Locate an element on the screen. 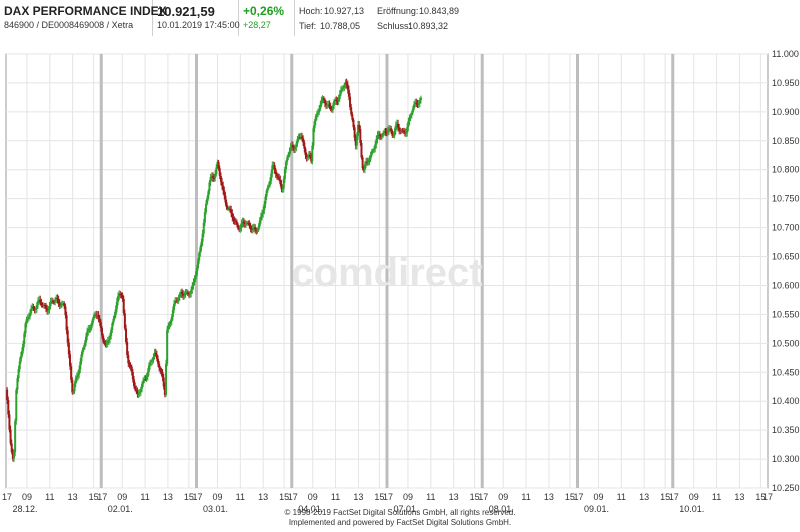  low-label: Tief: is located at coordinates (308, 26).